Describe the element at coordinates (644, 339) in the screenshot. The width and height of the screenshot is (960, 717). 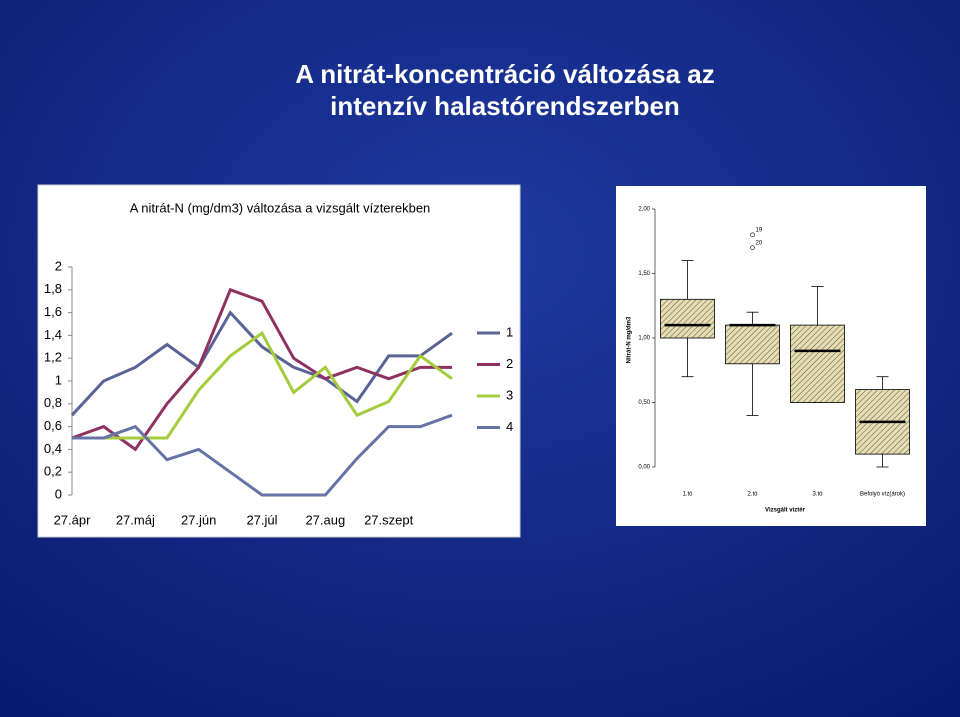
I see `y-tick-label: 1,00` at that location.